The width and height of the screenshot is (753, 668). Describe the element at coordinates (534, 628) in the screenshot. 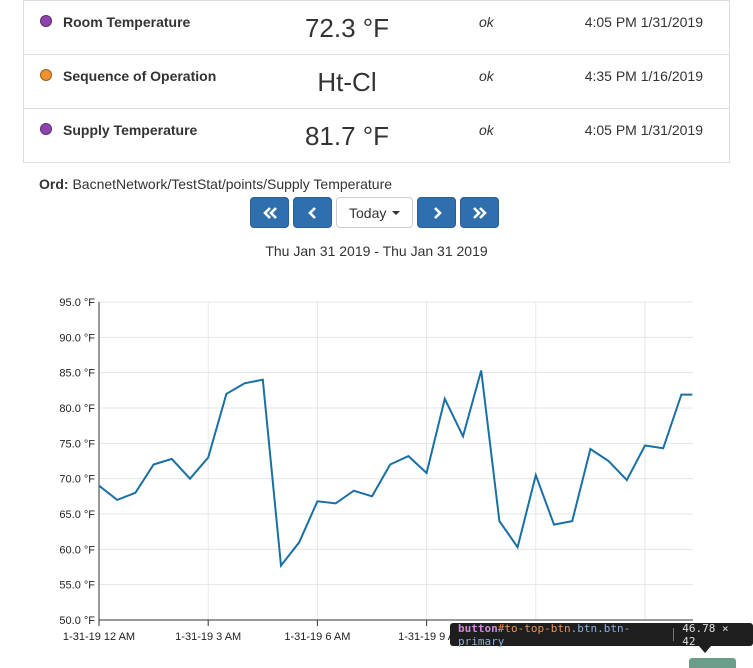

I see `tooltip-id: #to-top-btn` at that location.